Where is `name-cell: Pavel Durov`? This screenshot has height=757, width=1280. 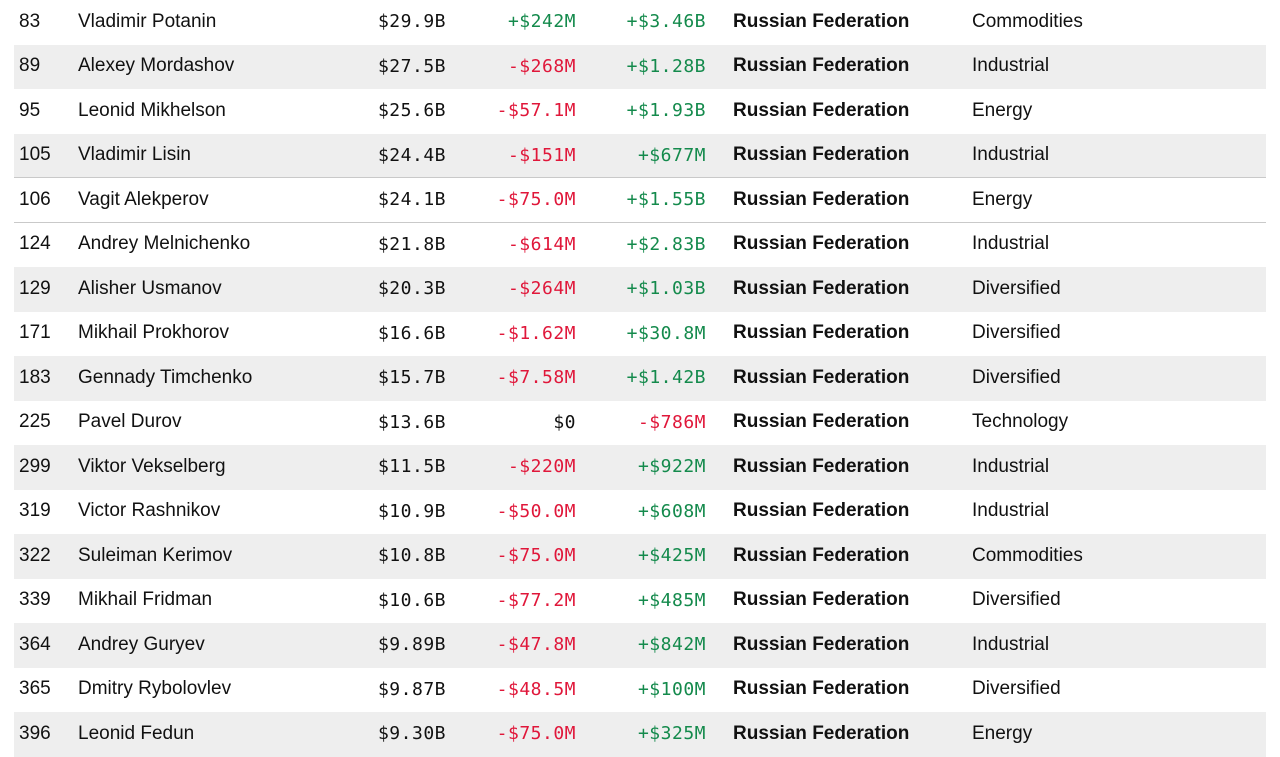 name-cell: Pavel Durov is located at coordinates (130, 422).